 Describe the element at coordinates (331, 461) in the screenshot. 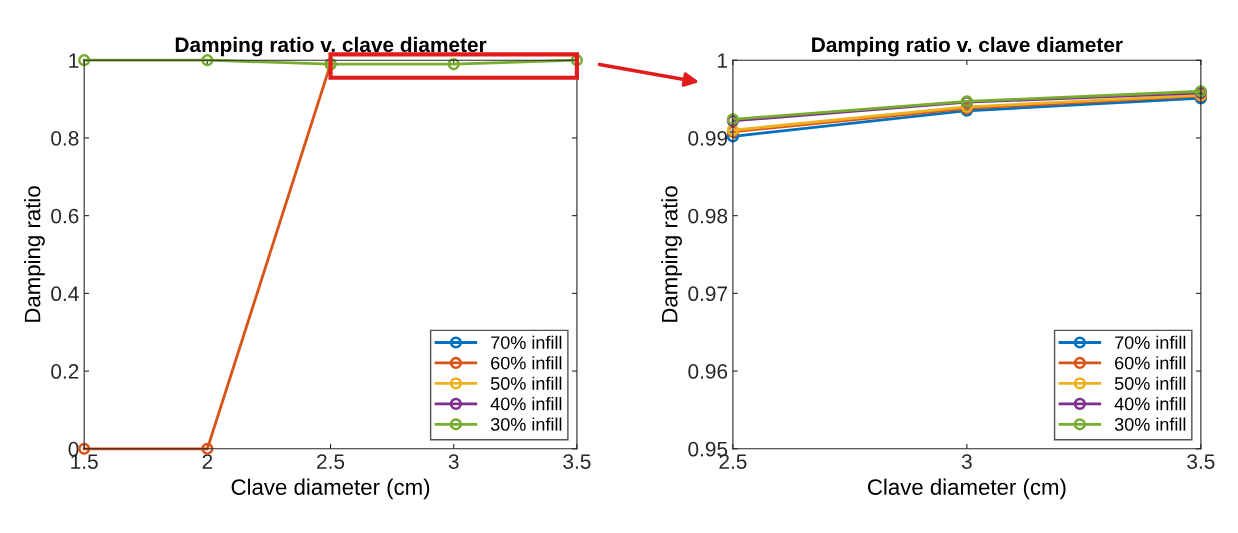

I see `x-tick-label: 2.5` at that location.